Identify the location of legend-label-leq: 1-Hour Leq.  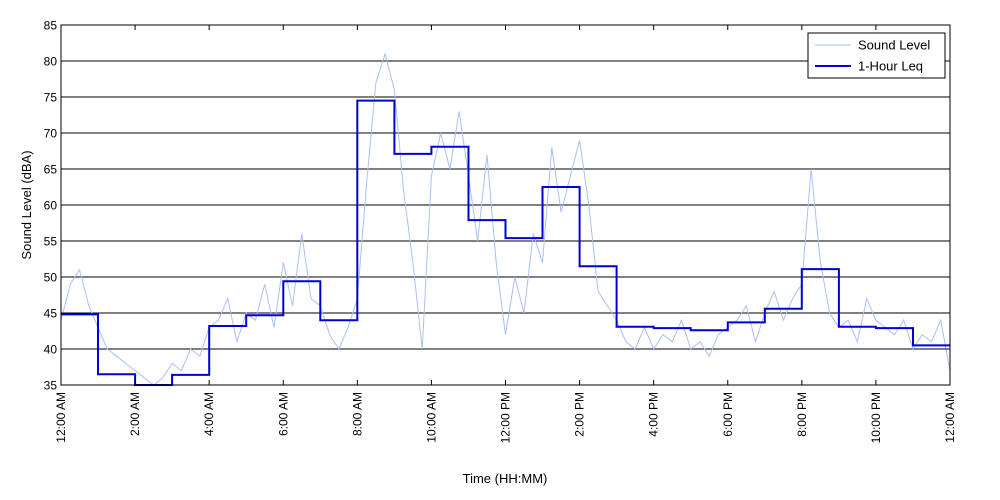
(890, 66).